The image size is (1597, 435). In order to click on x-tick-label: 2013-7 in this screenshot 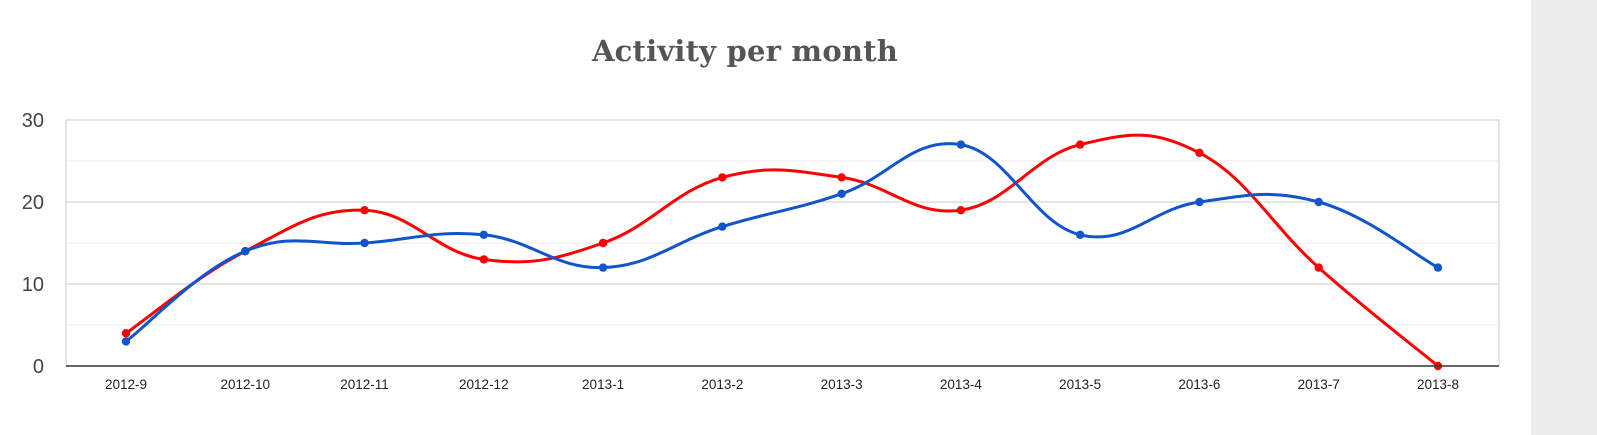, I will do `click(1319, 384)`.